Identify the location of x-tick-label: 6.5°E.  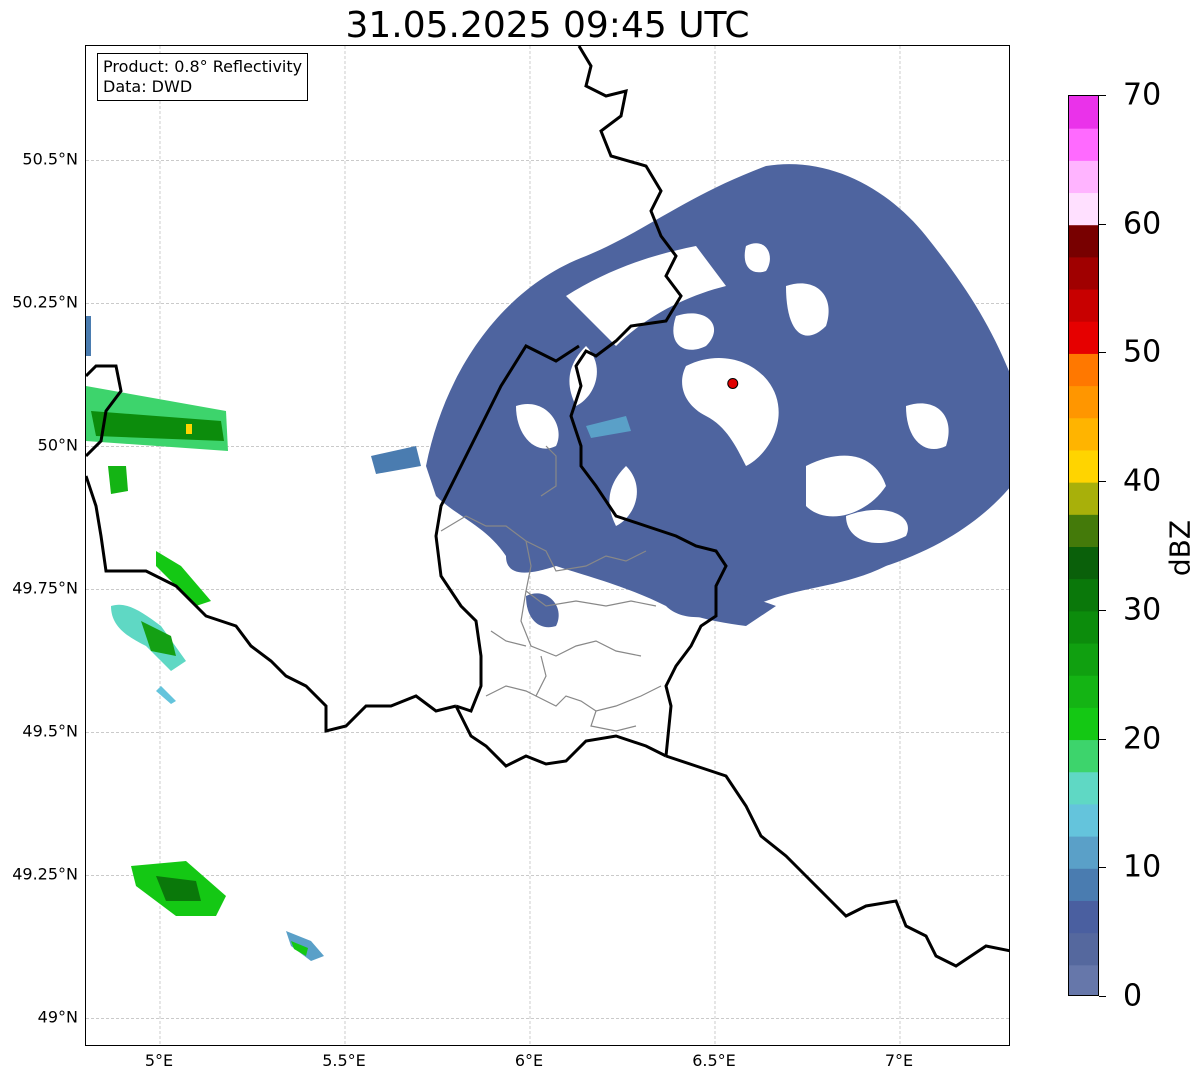
(714, 1060).